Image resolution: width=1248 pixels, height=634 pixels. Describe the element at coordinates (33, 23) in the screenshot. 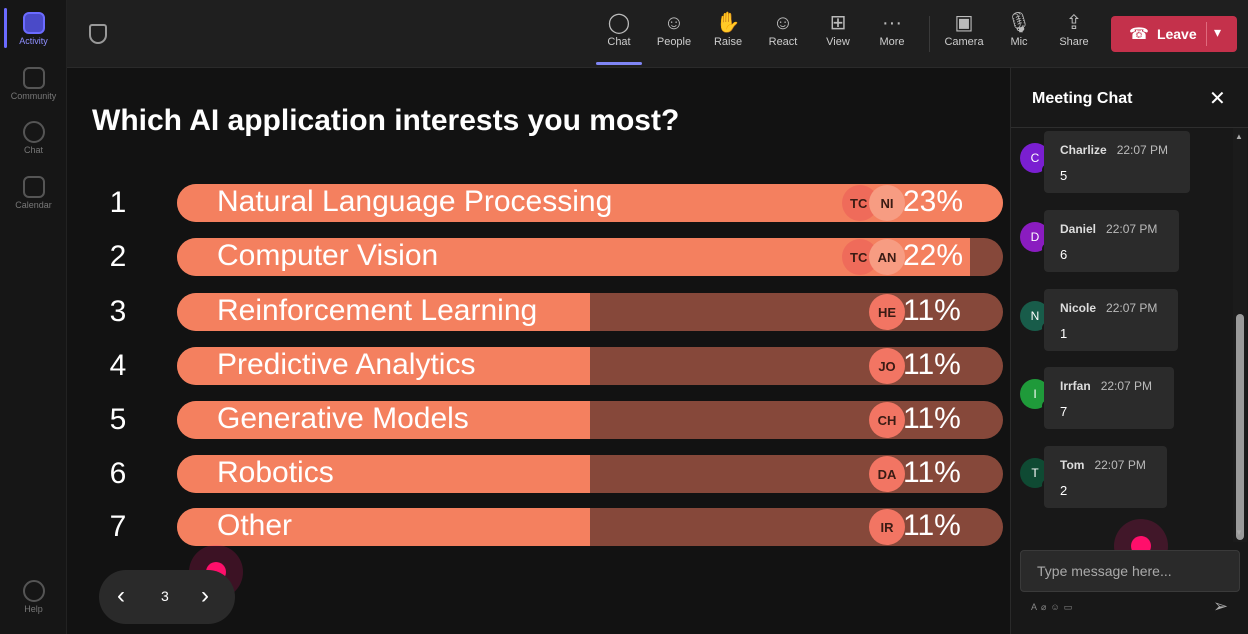

I see `bell-icon` at that location.